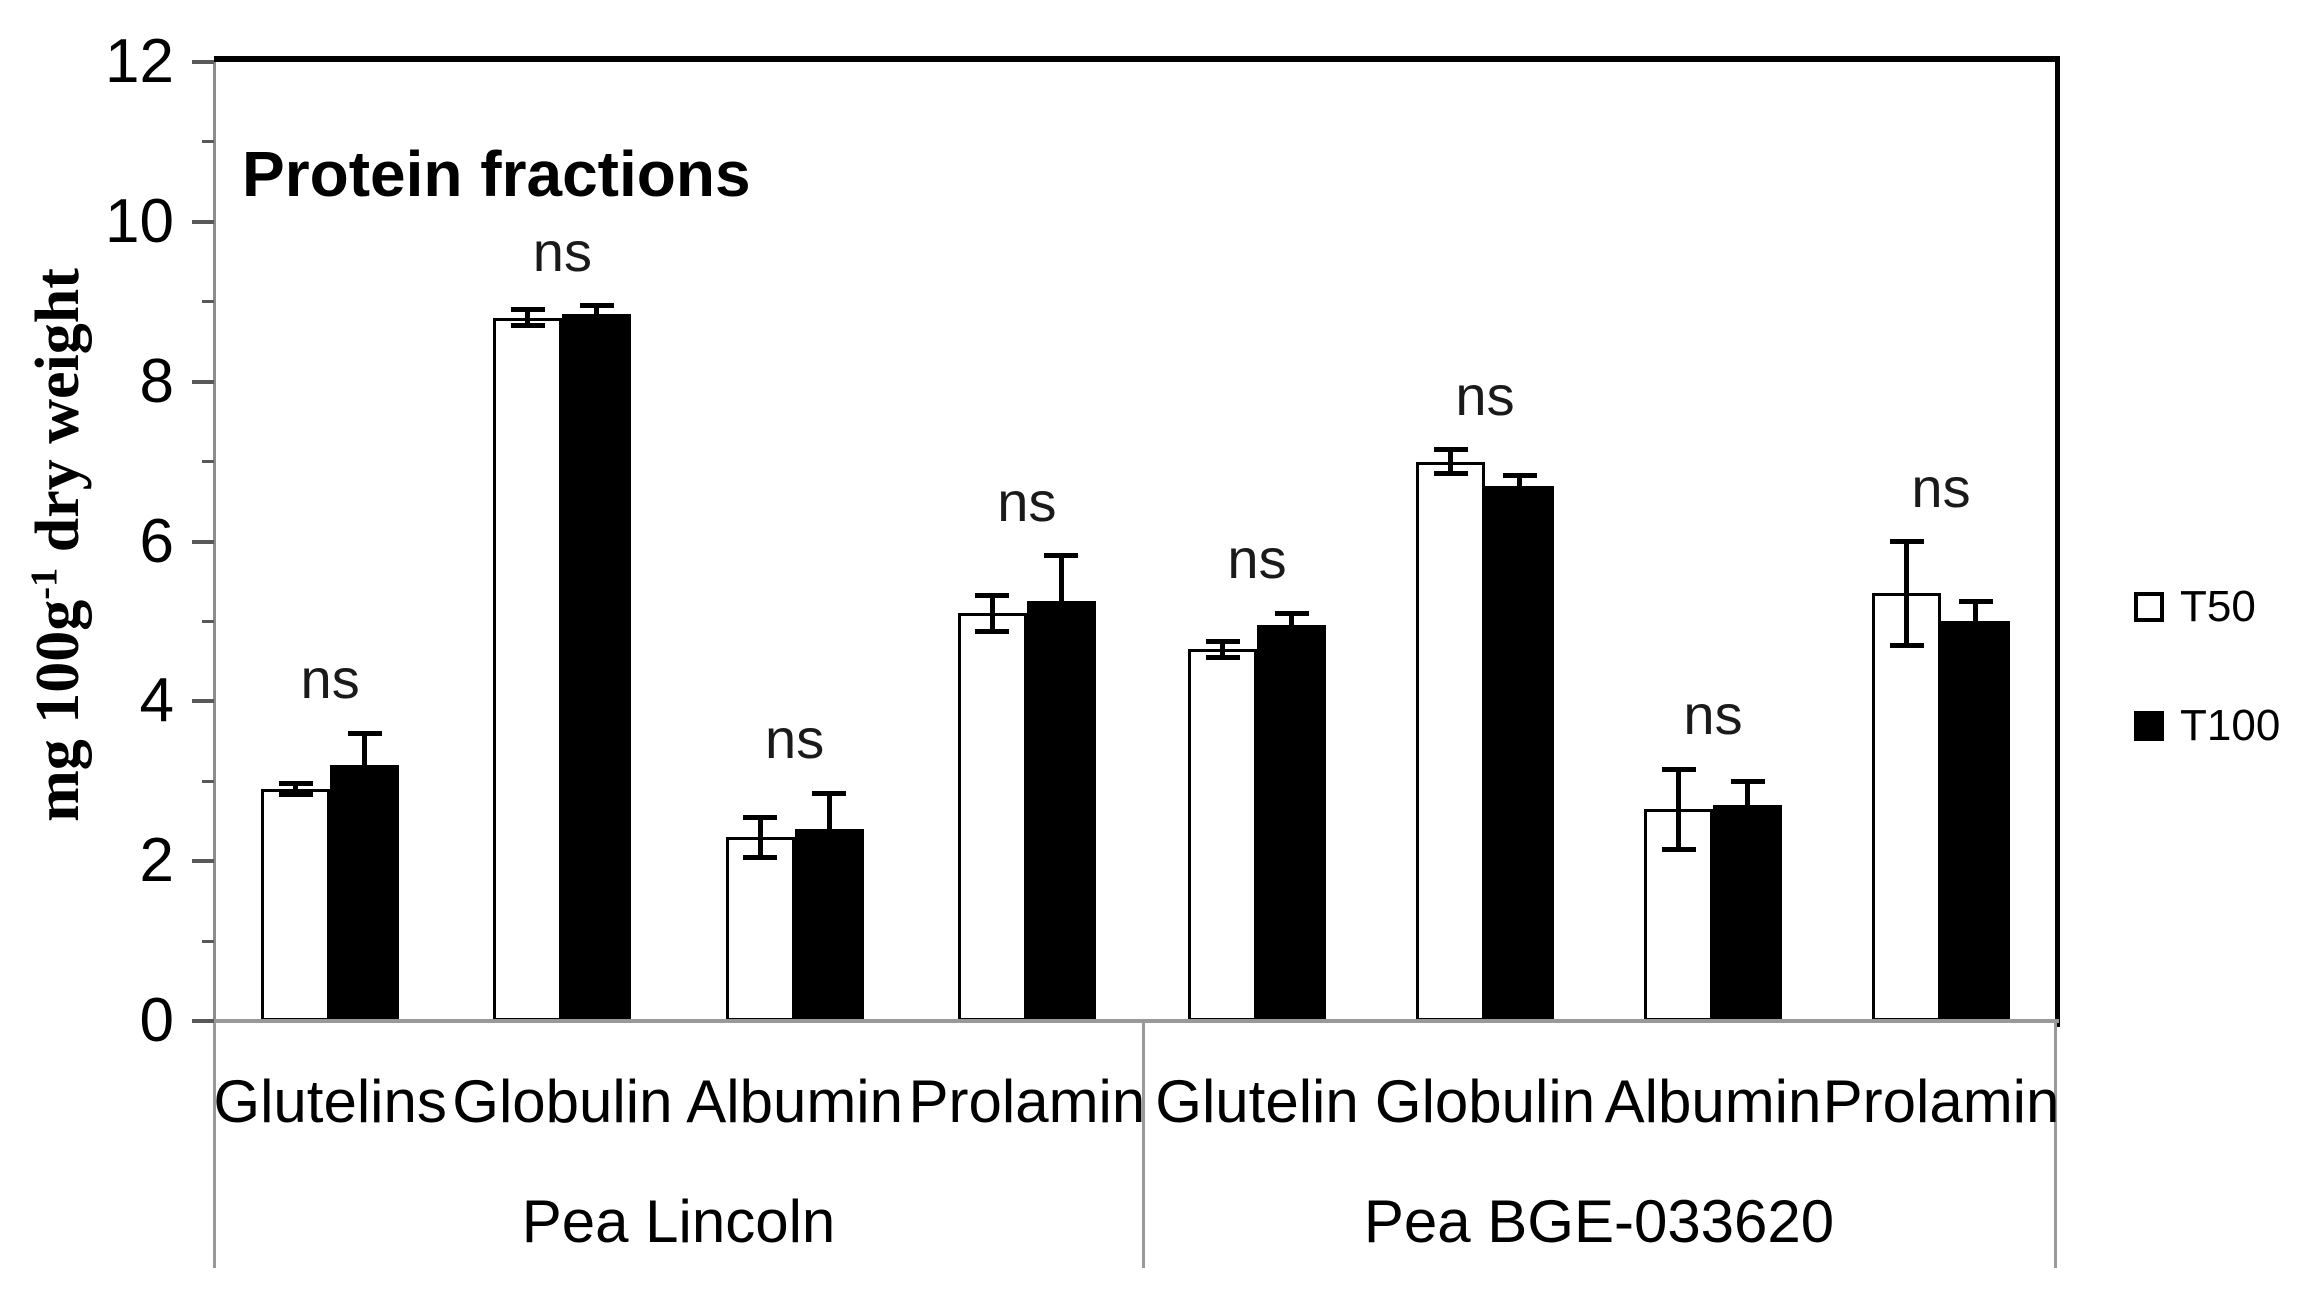 The height and width of the screenshot is (1301, 2304). What do you see at coordinates (156, 381) in the screenshot?
I see `y-tick-label-8: 8` at bounding box center [156, 381].